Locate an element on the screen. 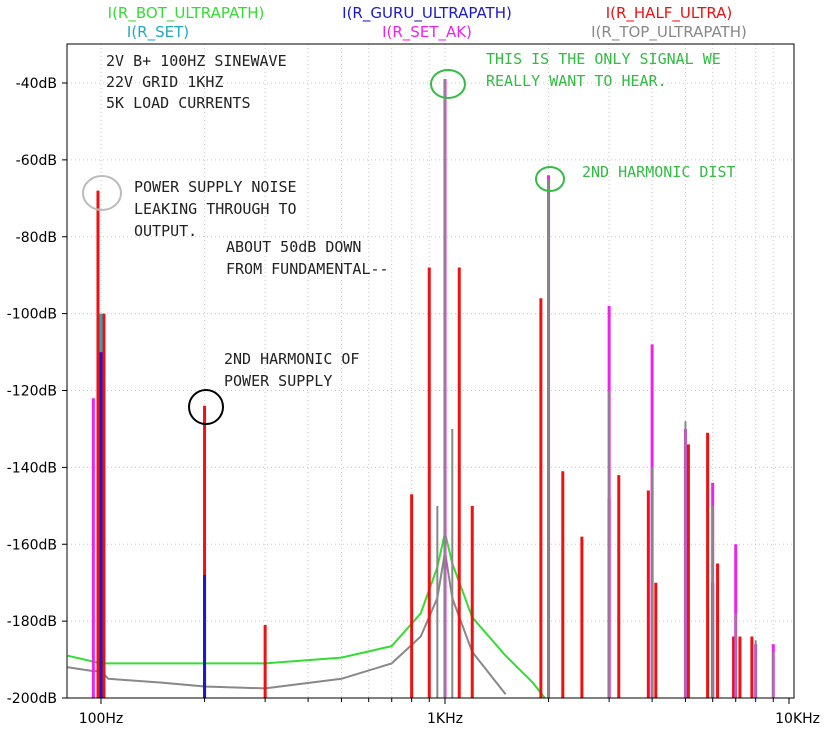 This screenshot has width=831, height=732. fundamental-circle is located at coordinates (448, 84).